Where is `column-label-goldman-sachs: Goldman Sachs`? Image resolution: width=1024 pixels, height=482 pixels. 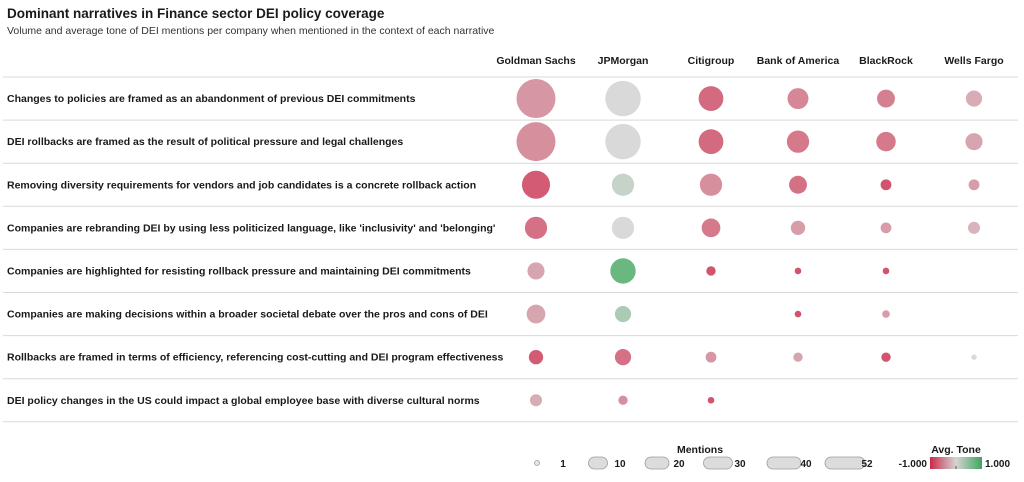 column-label-goldman-sachs: Goldman Sachs is located at coordinates (536, 61).